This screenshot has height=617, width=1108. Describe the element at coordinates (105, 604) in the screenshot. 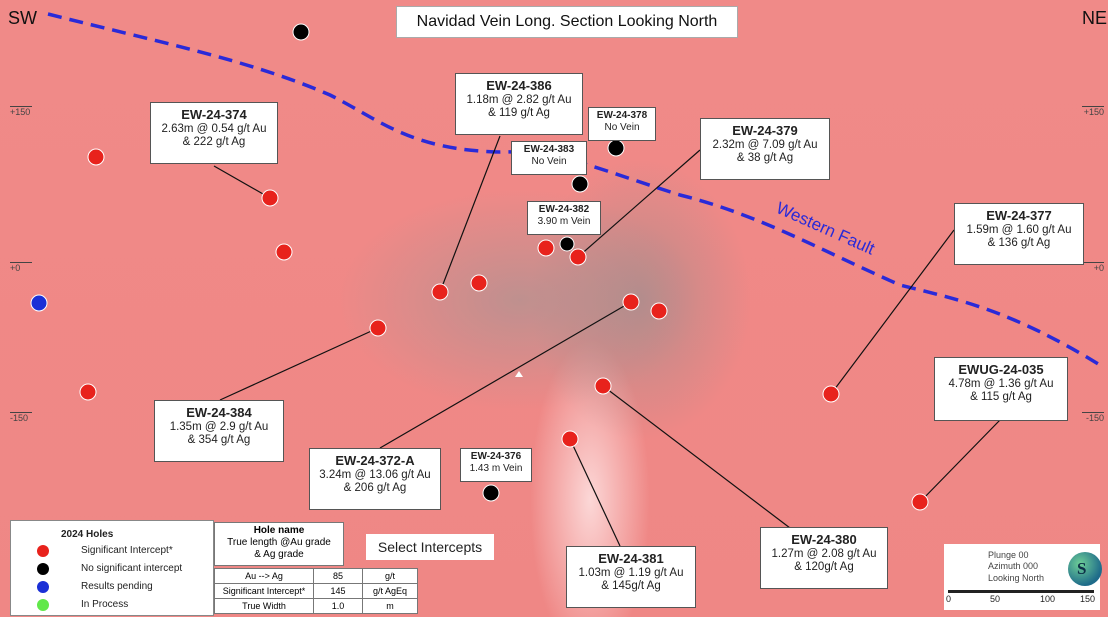

I see `legend-item-label: In Process` at that location.